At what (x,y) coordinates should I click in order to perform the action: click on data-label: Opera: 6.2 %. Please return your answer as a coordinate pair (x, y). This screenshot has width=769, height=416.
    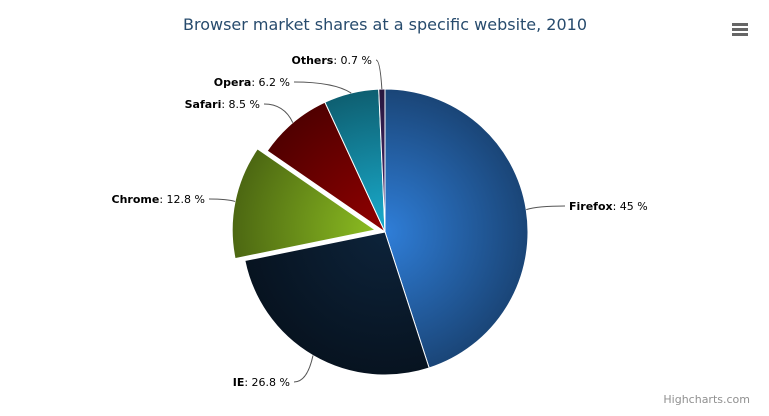
    Looking at the image, I should click on (252, 82).